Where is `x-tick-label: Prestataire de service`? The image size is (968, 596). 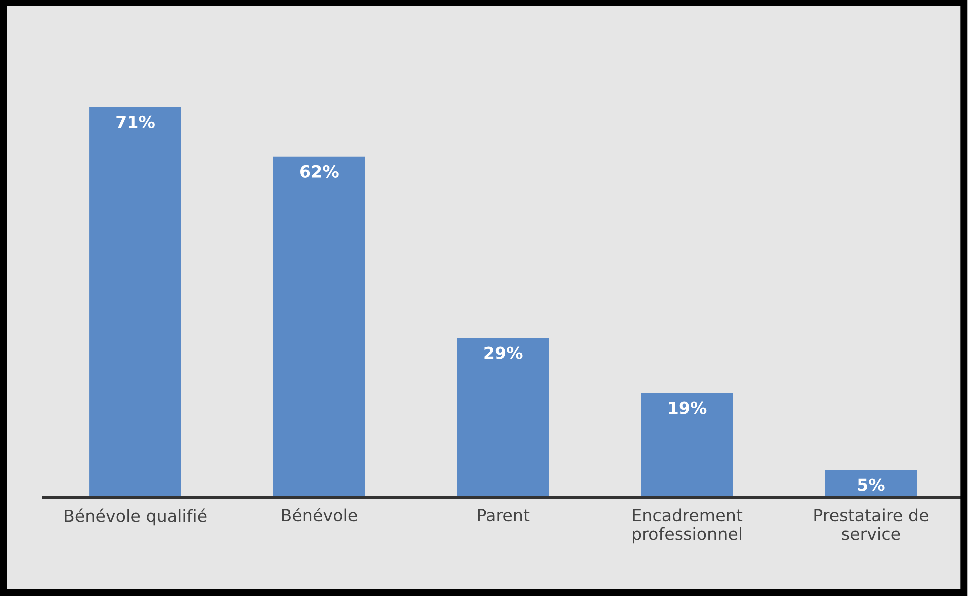 x-tick-label: Prestataire de service is located at coordinates (871, 524).